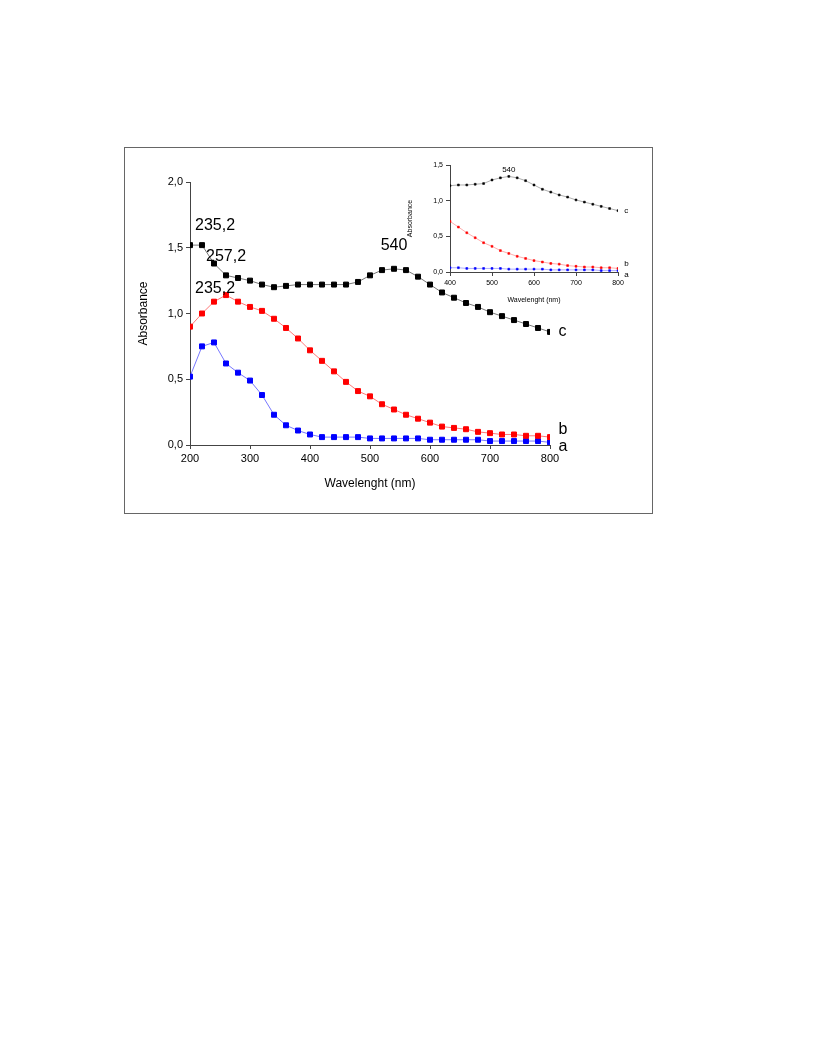 The image size is (816, 1056). I want to click on y-tick-label: 2,0, so click(175, 181).